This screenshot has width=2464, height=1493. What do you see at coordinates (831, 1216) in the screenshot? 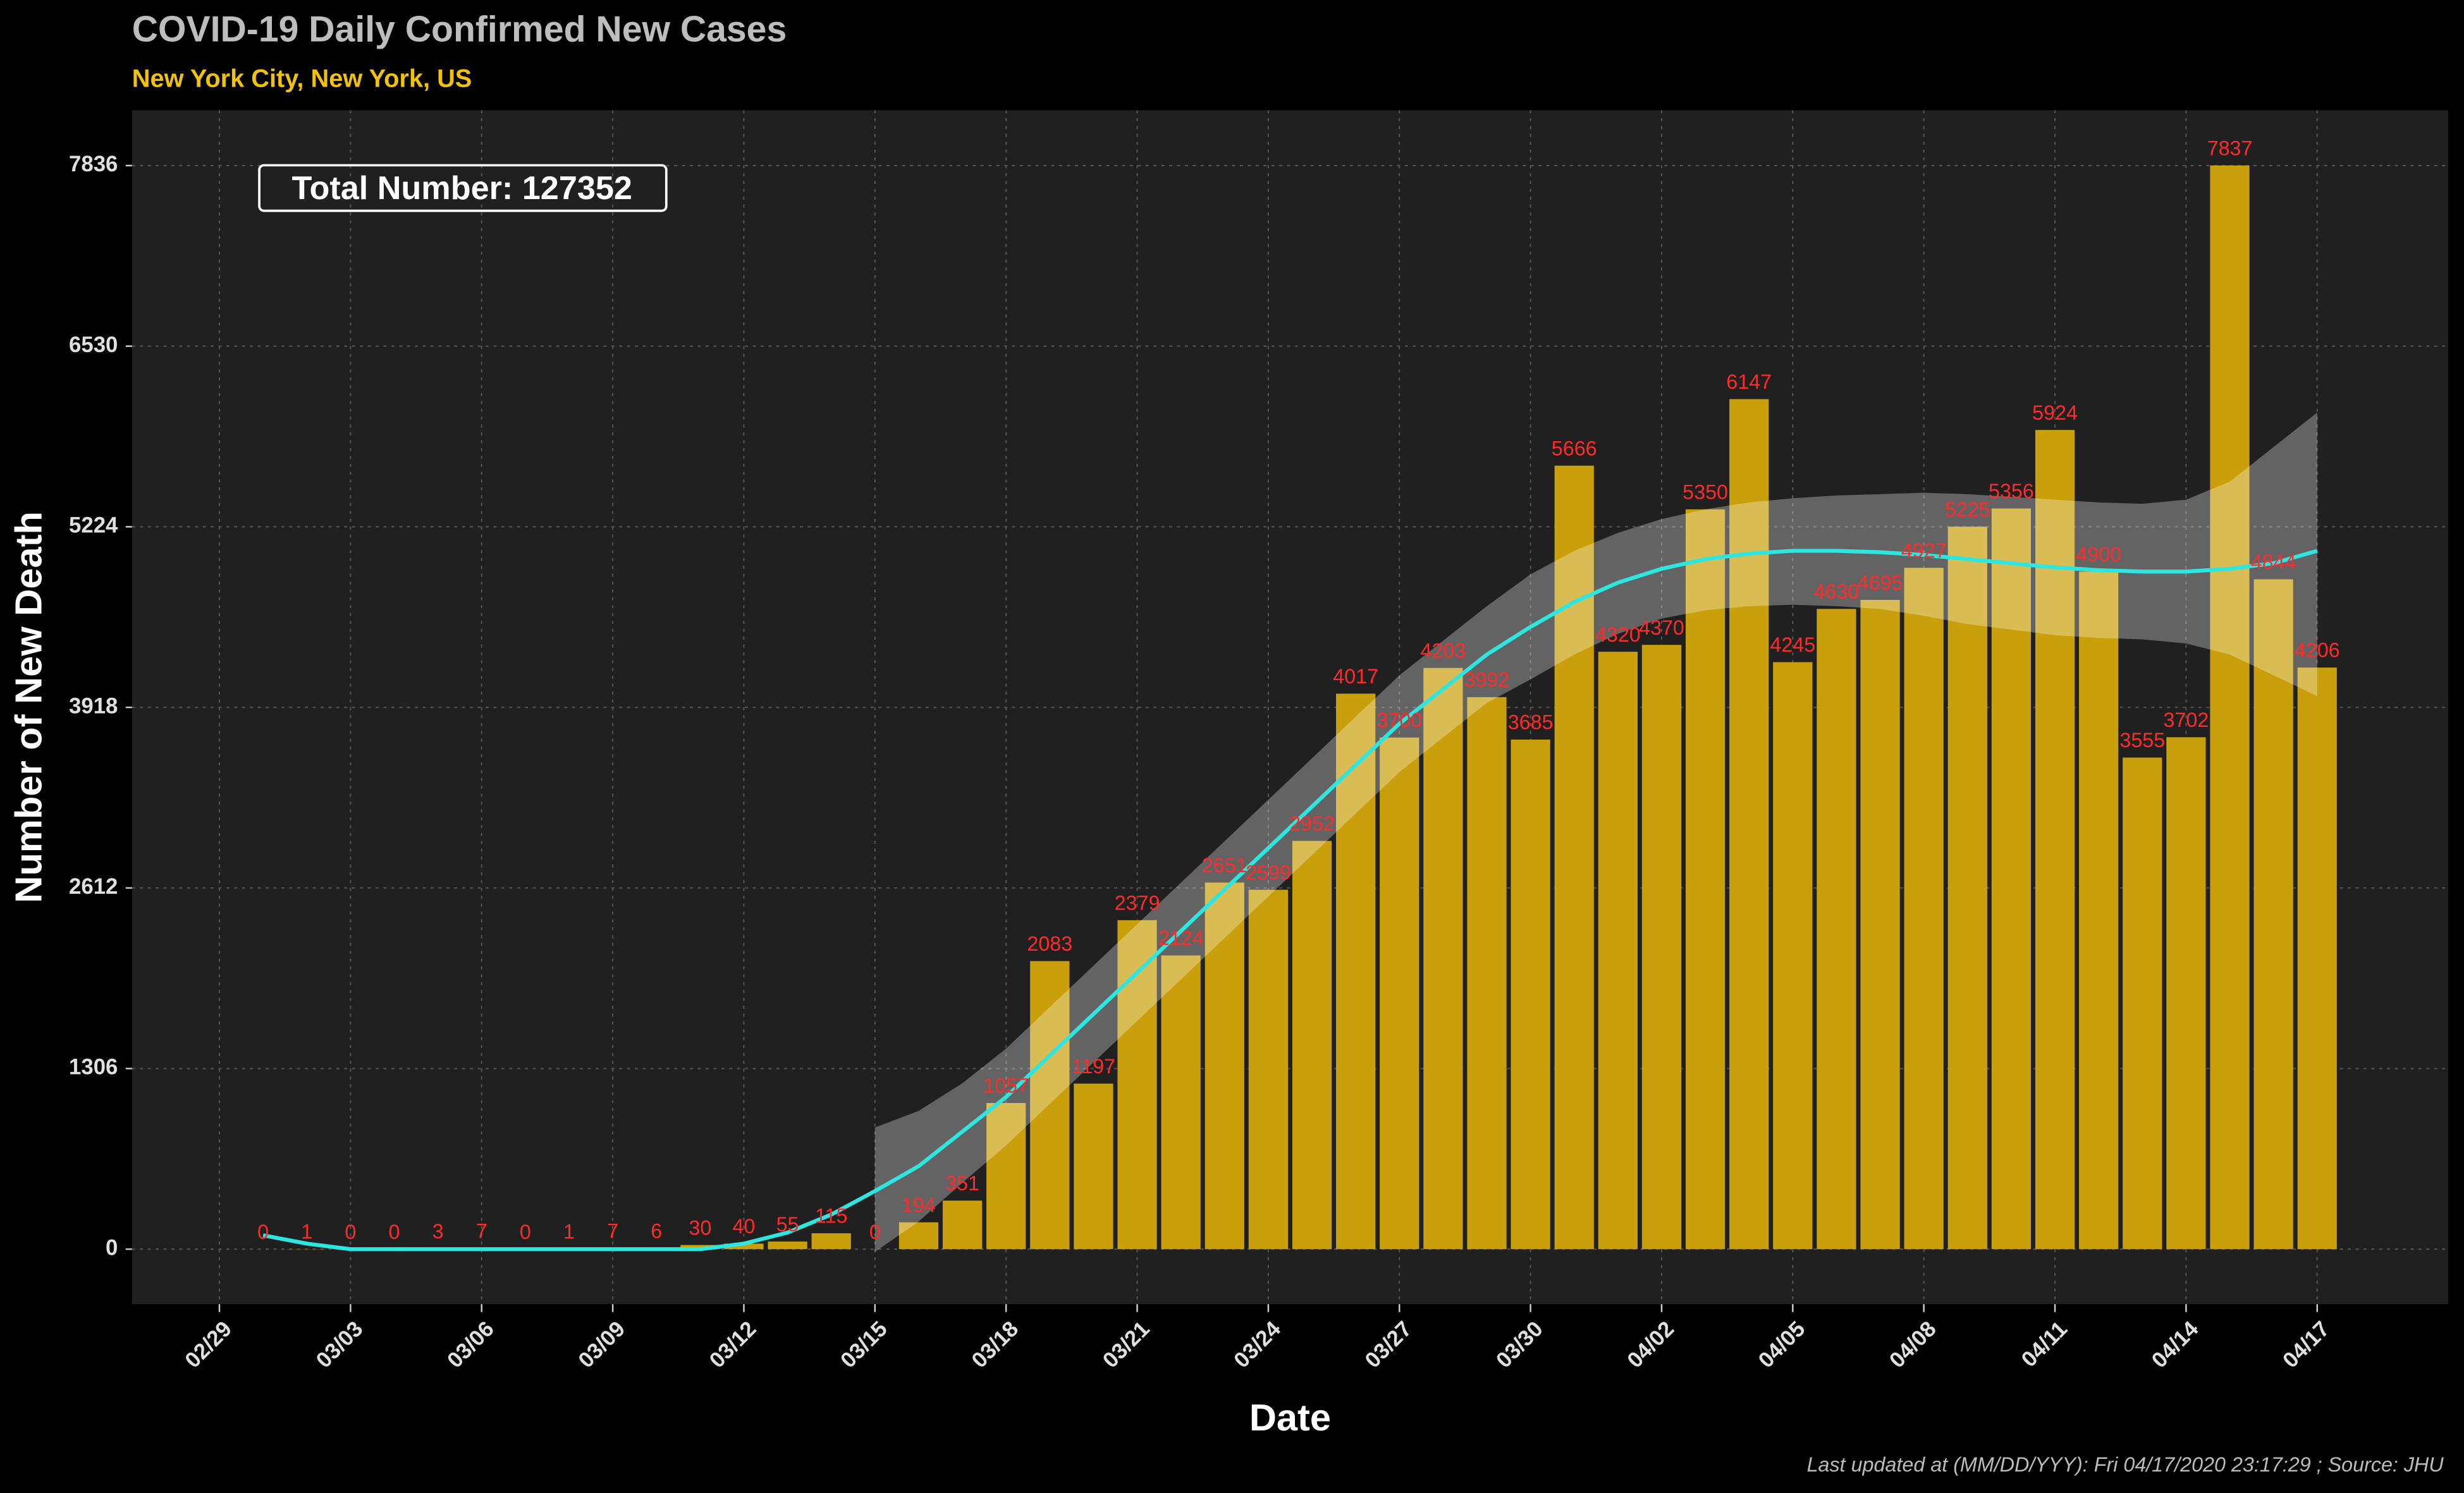
I see `data-label: 115` at bounding box center [831, 1216].